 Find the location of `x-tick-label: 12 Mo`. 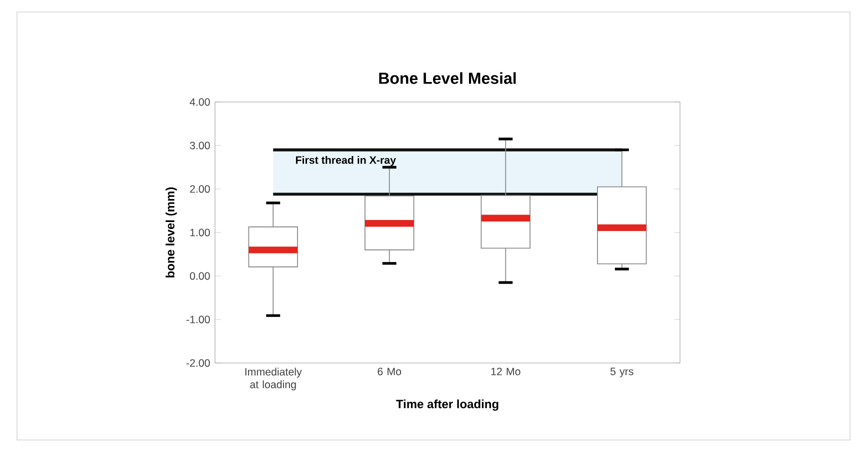

x-tick-label: 12 Mo is located at coordinates (505, 372).